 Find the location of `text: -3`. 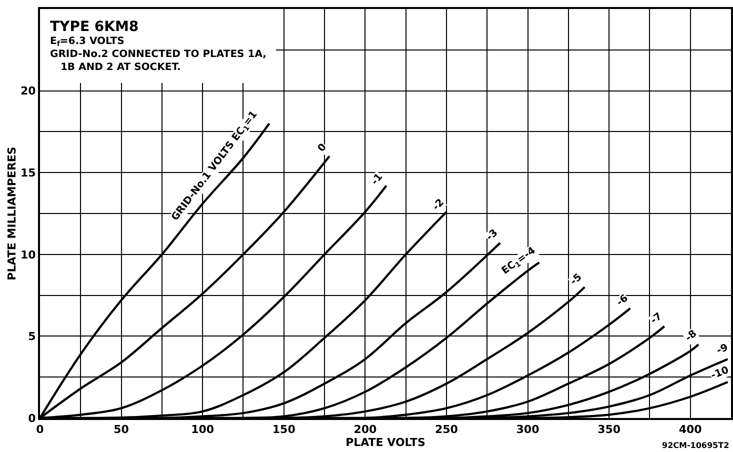

text: -3 is located at coordinates (492, 235).